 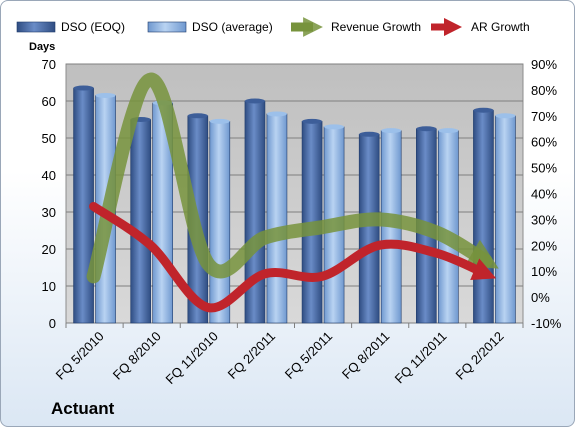 I want to click on y2-tick-label: 70%, so click(x=544, y=116).